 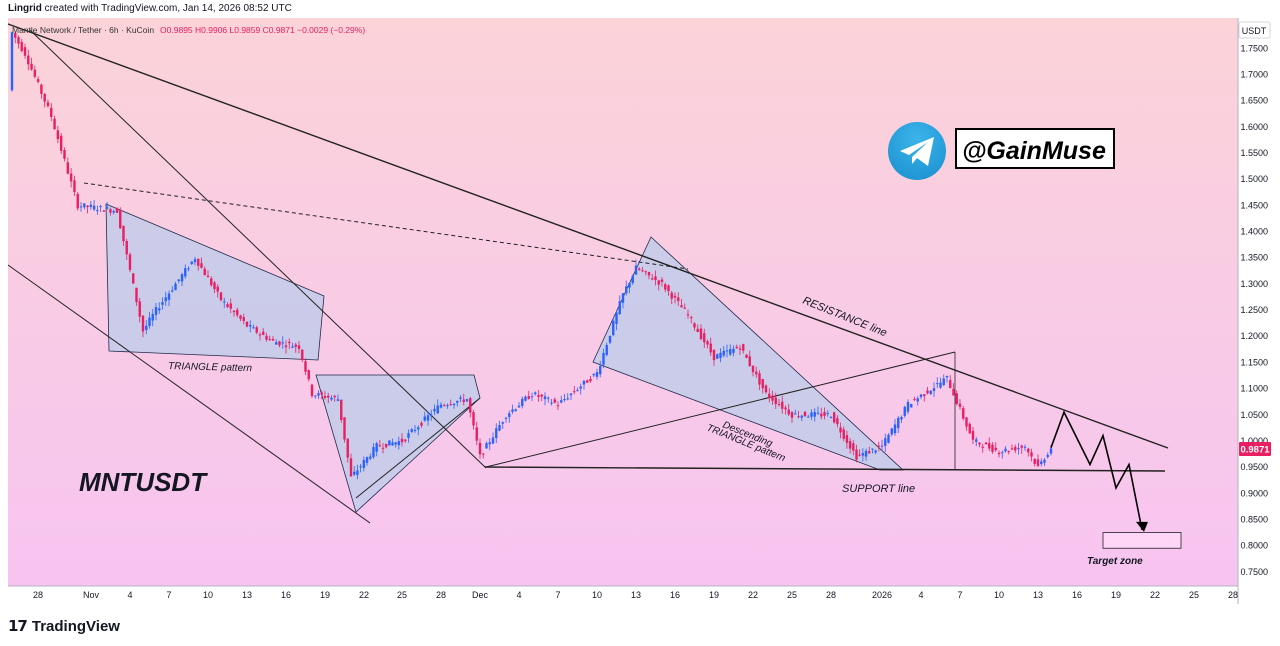 What do you see at coordinates (1254, 30) in the screenshot?
I see `currency-label-box` at bounding box center [1254, 30].